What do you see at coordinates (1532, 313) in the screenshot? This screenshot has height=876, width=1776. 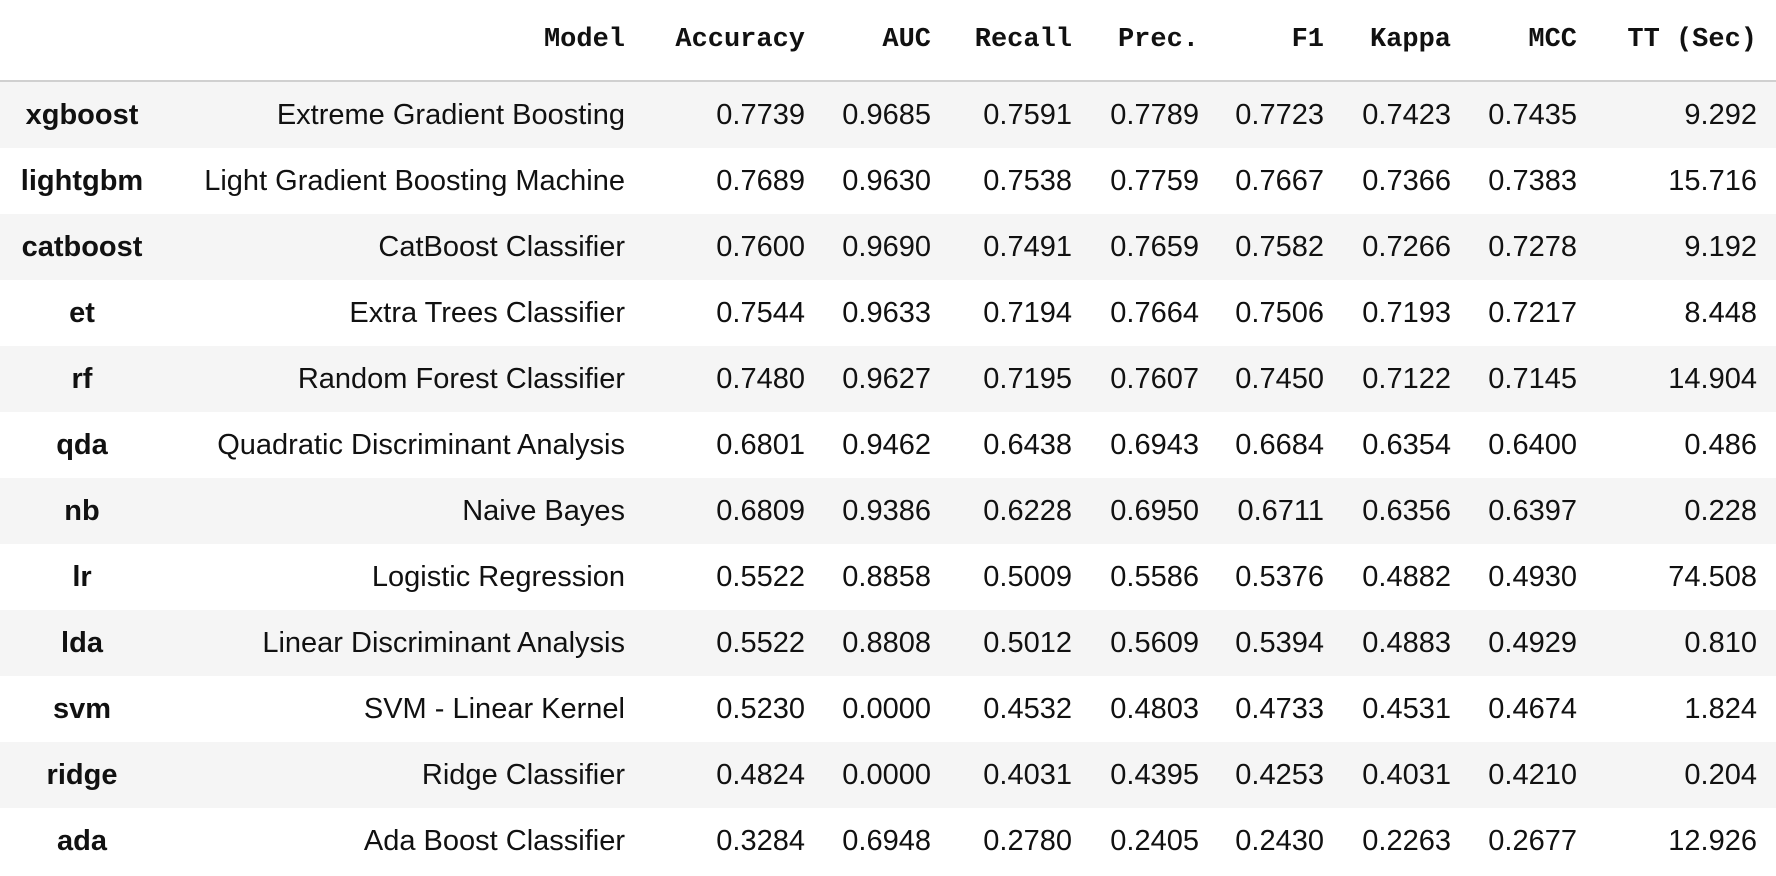 I see `metric-value: 0.7217` at bounding box center [1532, 313].